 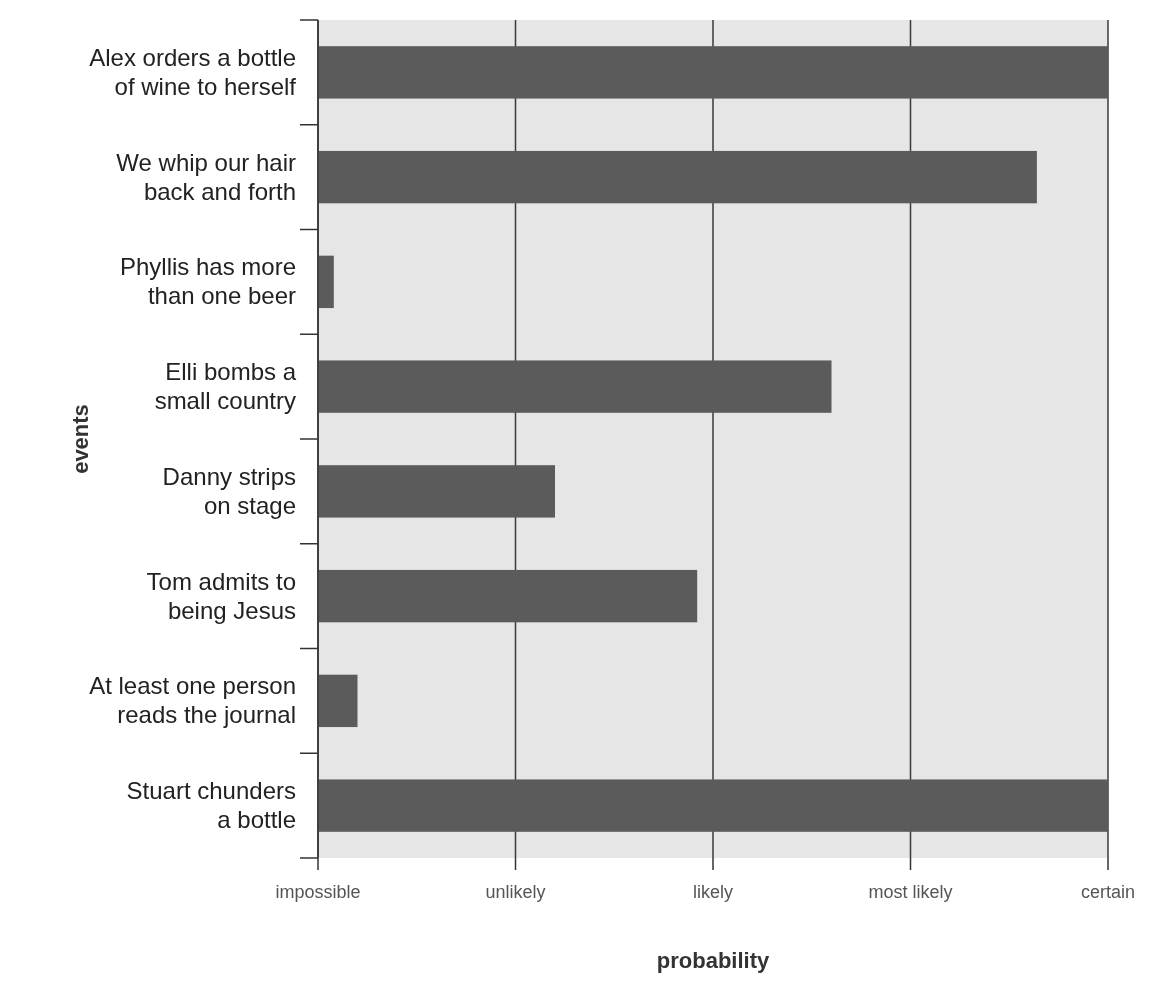 What do you see at coordinates (193, 71) in the screenshot?
I see `y-tick-label: Alex orders a bottle of wine to herself` at bounding box center [193, 71].